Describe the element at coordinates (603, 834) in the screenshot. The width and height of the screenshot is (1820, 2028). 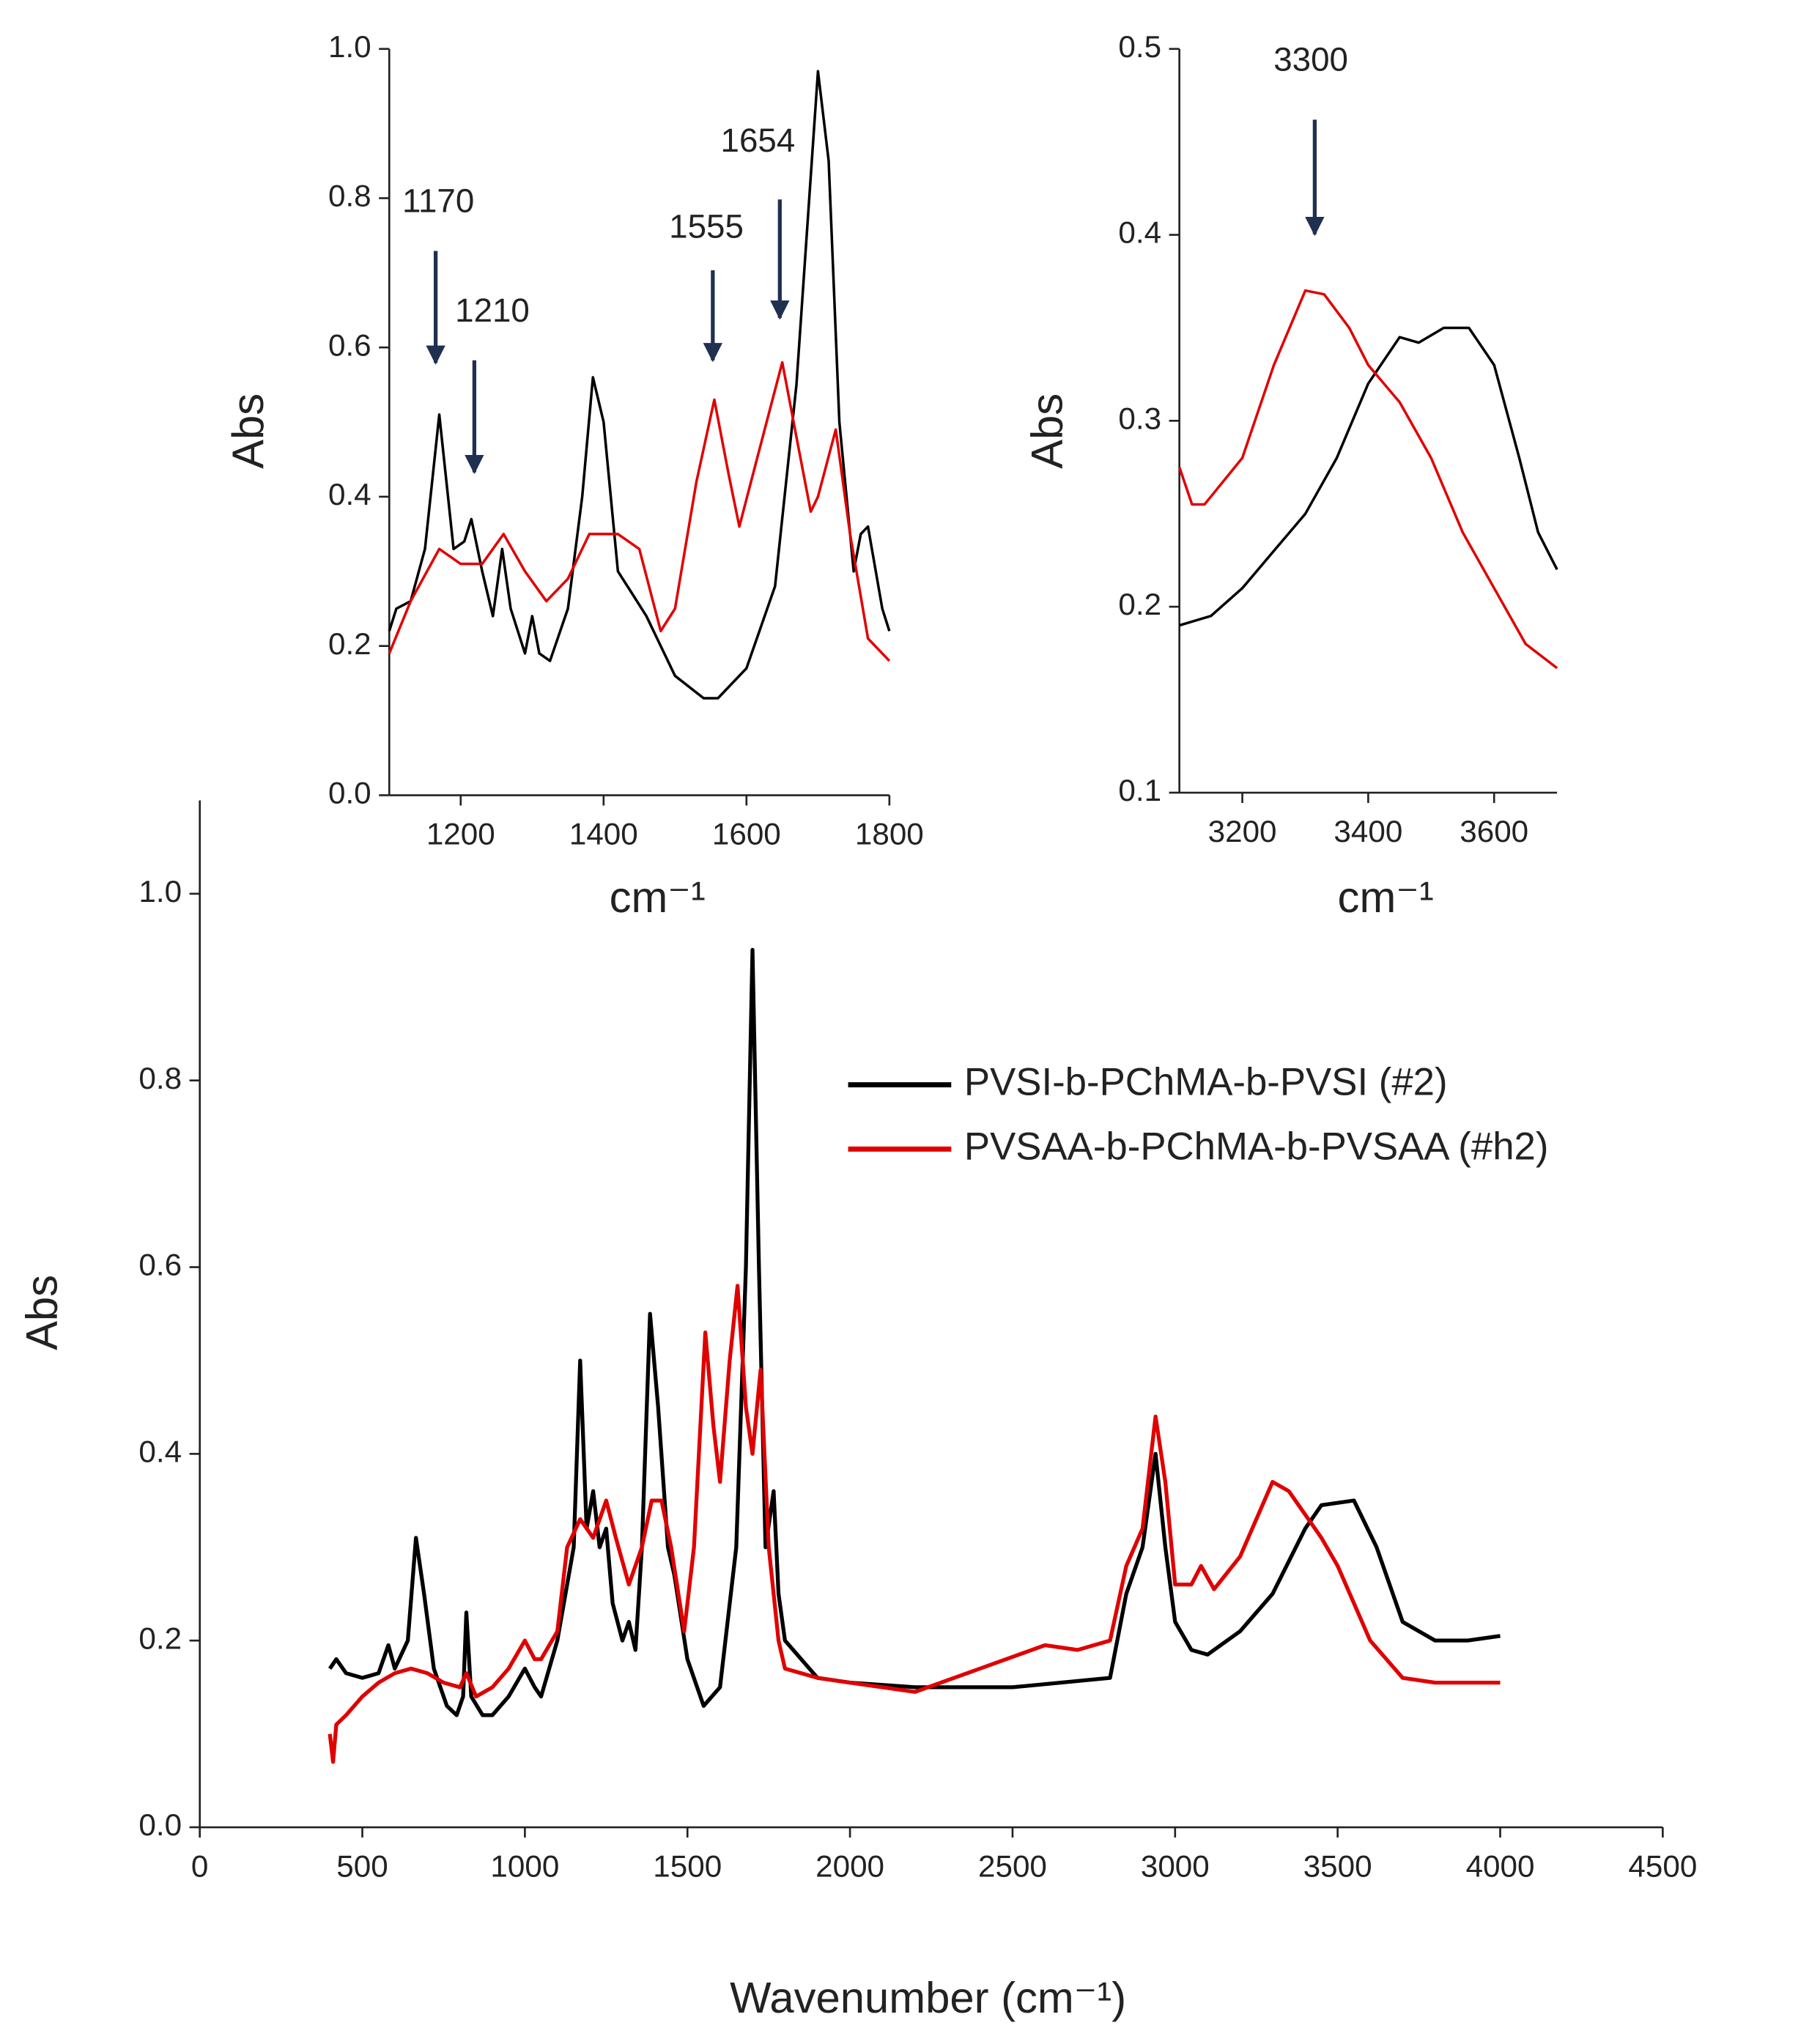
I see `x-tick-label: 1400` at that location.